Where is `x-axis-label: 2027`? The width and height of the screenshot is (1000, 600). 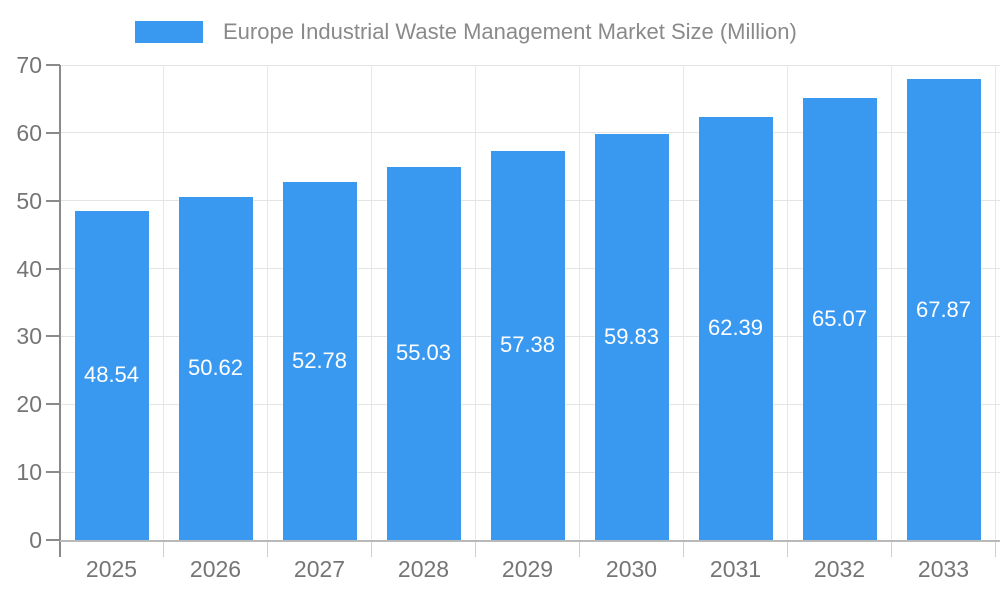 x-axis-label: 2027 is located at coordinates (319, 569).